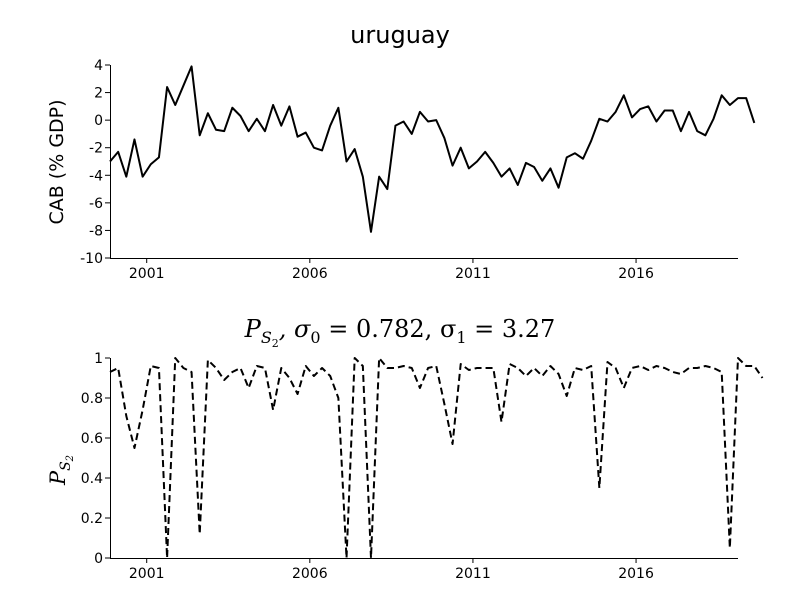 This screenshot has width=800, height=600. Describe the element at coordinates (58, 478) in the screenshot. I see `ylabel-p: P` at that location.